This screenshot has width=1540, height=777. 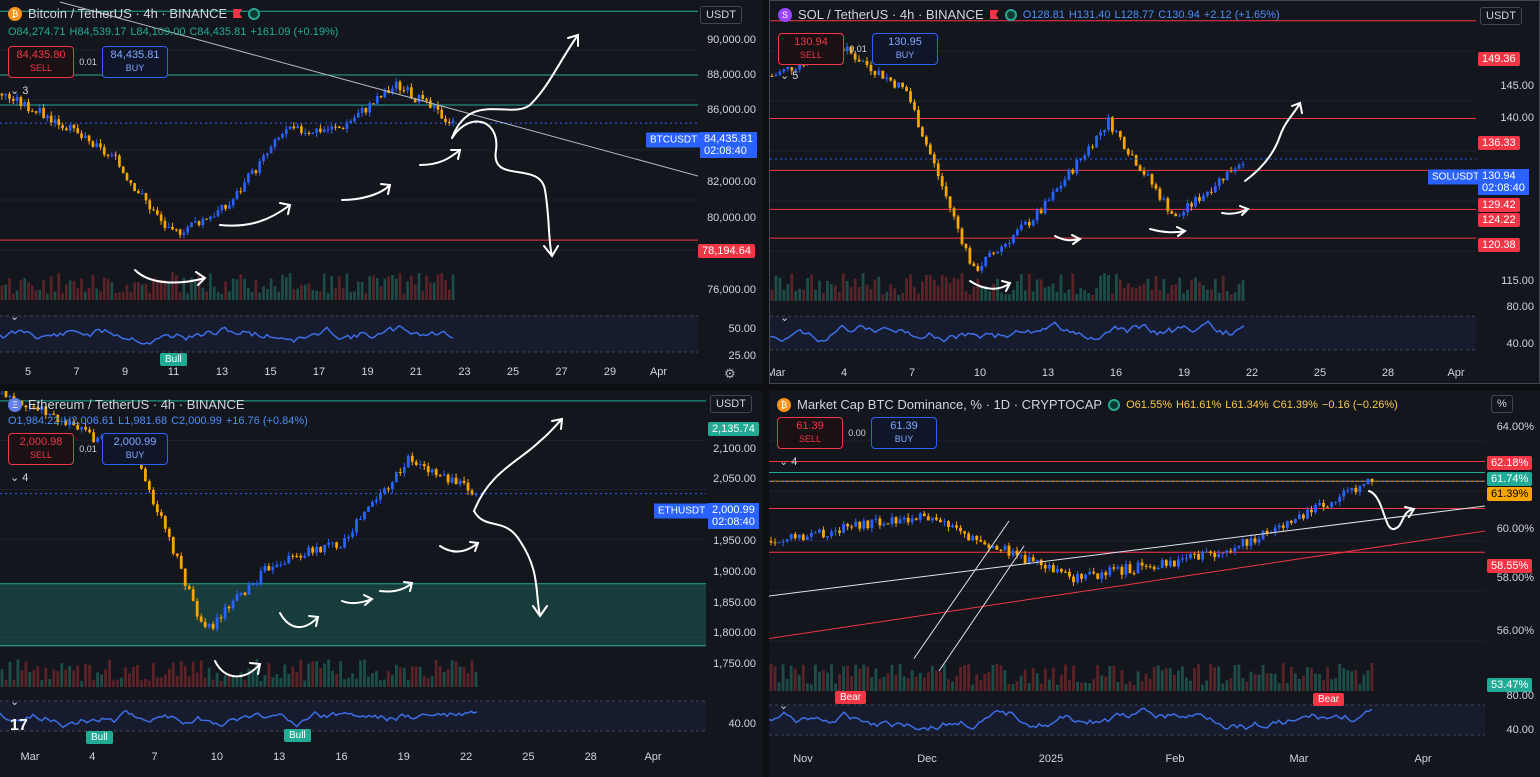 What do you see at coordinates (733, 429) in the screenshot?
I see `eth-level-tag: 2,135.74` at bounding box center [733, 429].